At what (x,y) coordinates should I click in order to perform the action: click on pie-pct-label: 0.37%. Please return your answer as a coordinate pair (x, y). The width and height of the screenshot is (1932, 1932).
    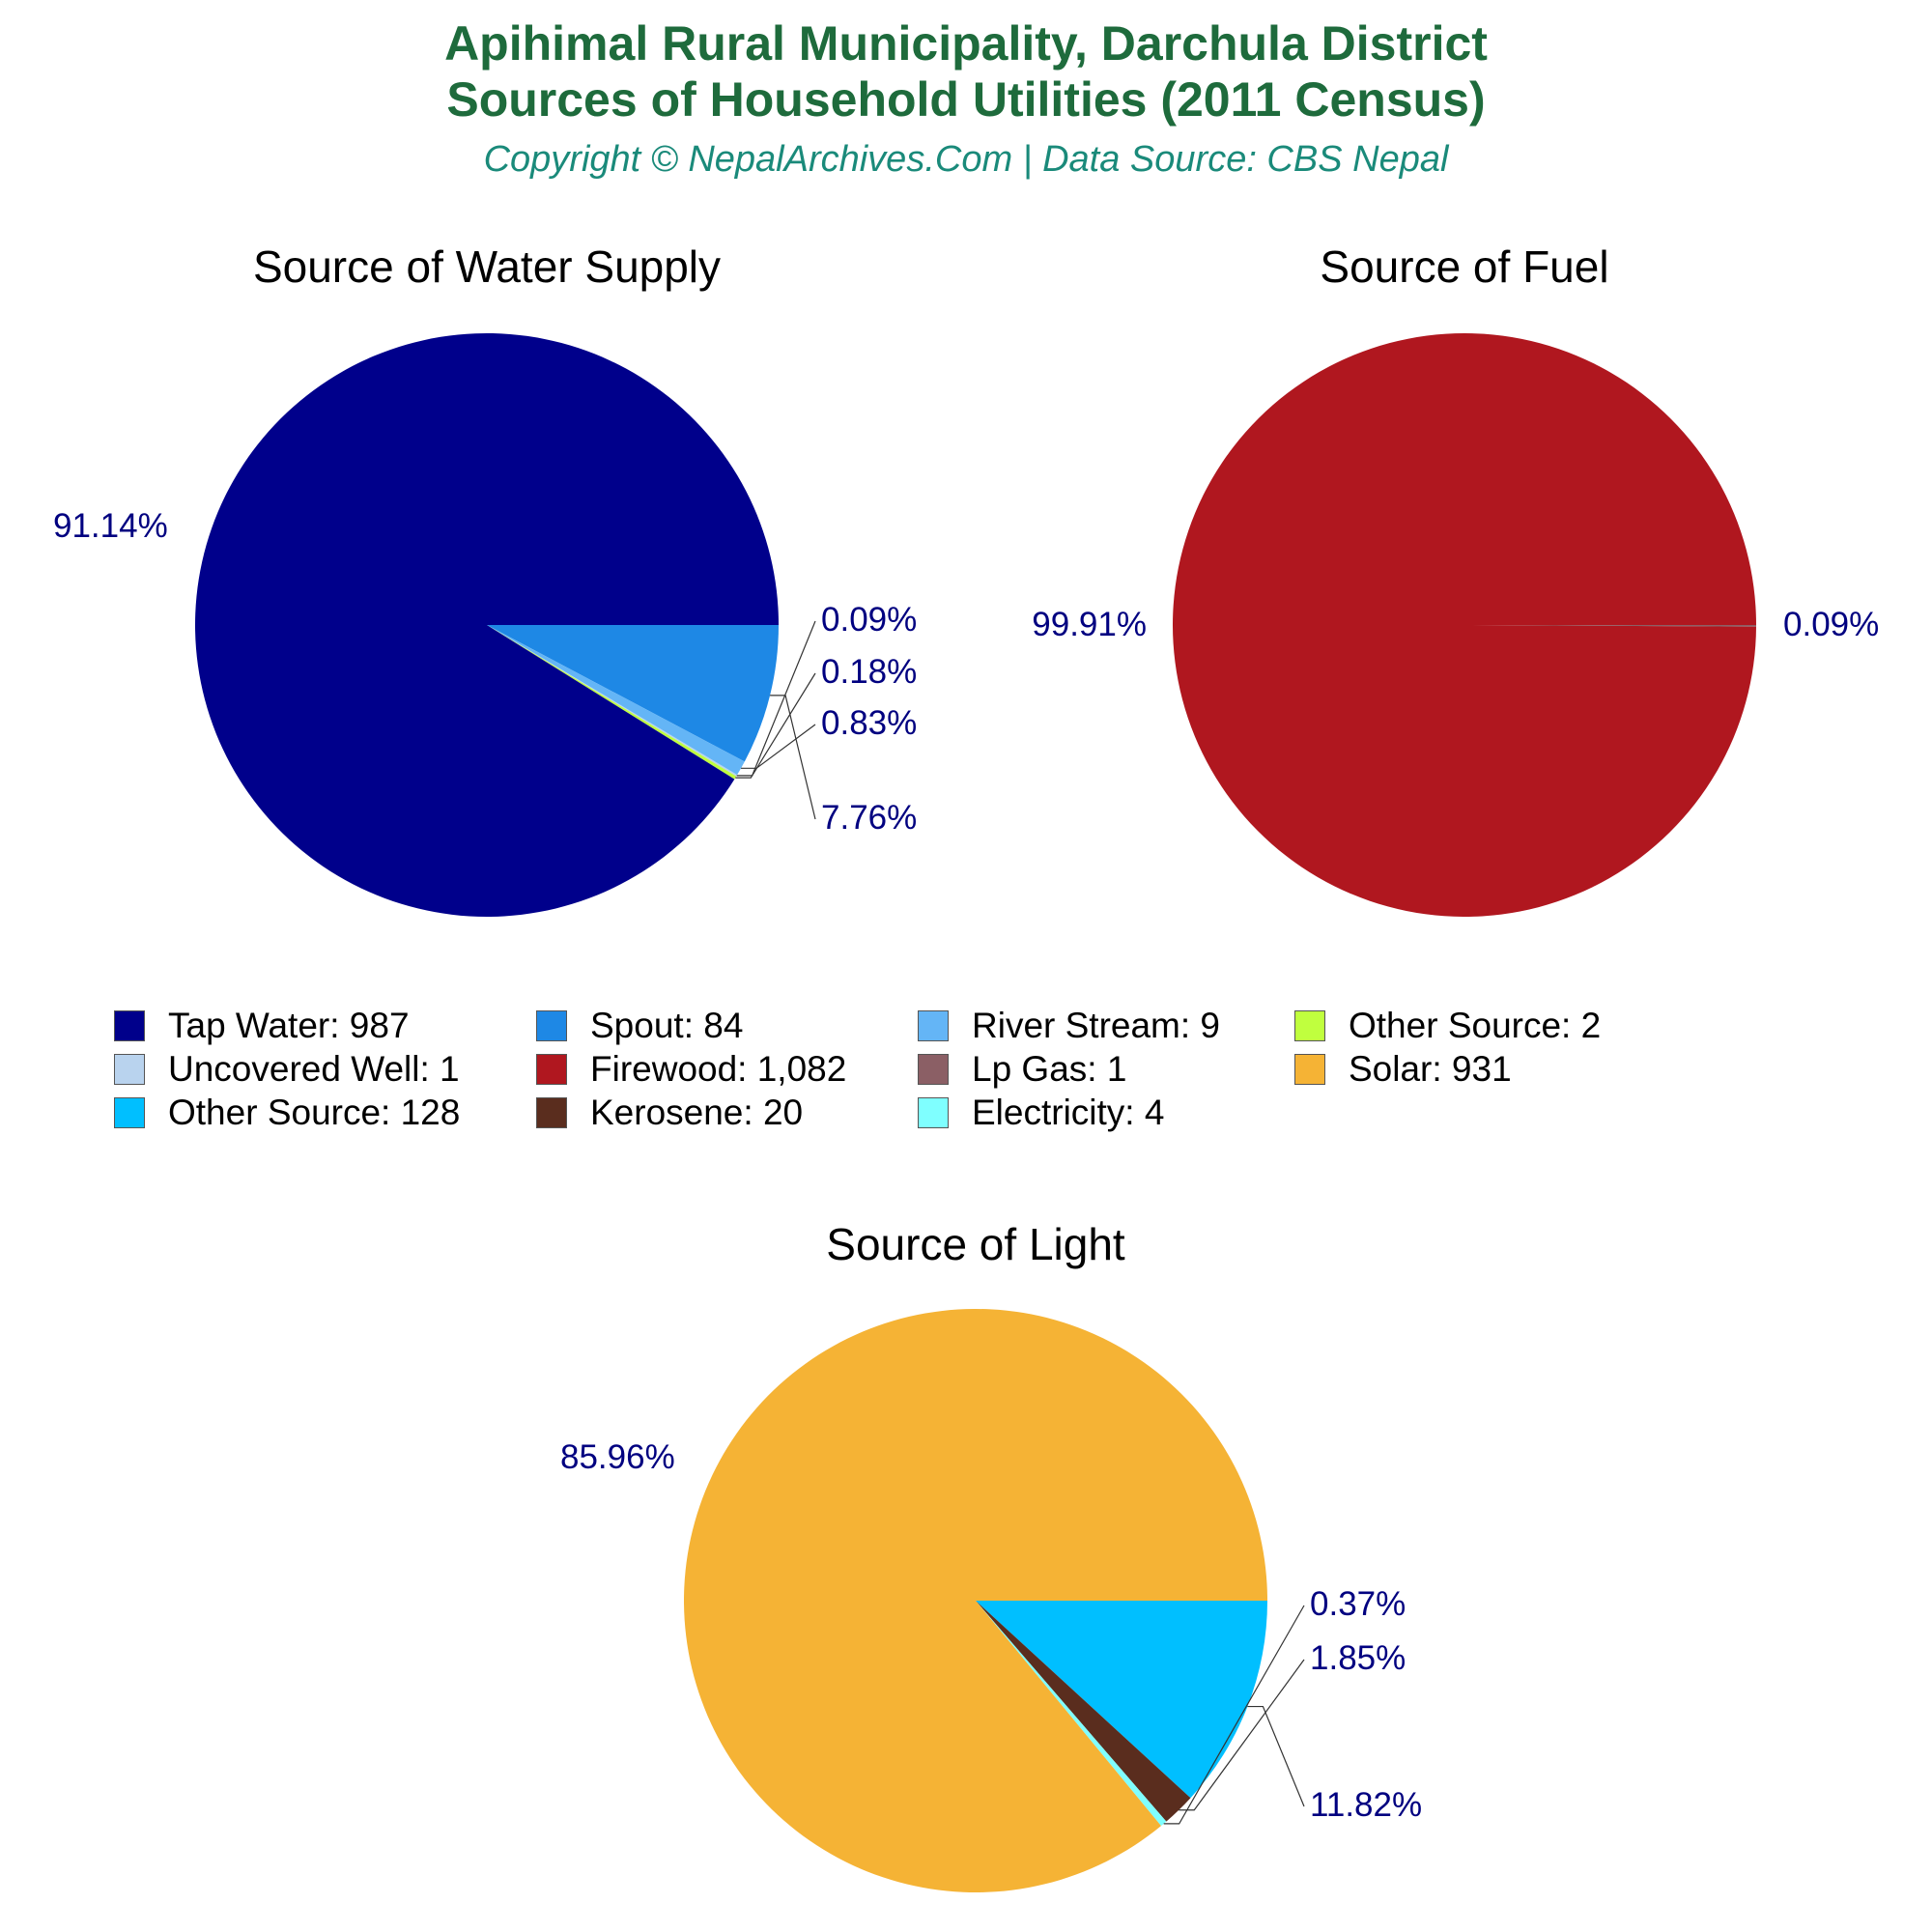
    Looking at the image, I should click on (1358, 1604).